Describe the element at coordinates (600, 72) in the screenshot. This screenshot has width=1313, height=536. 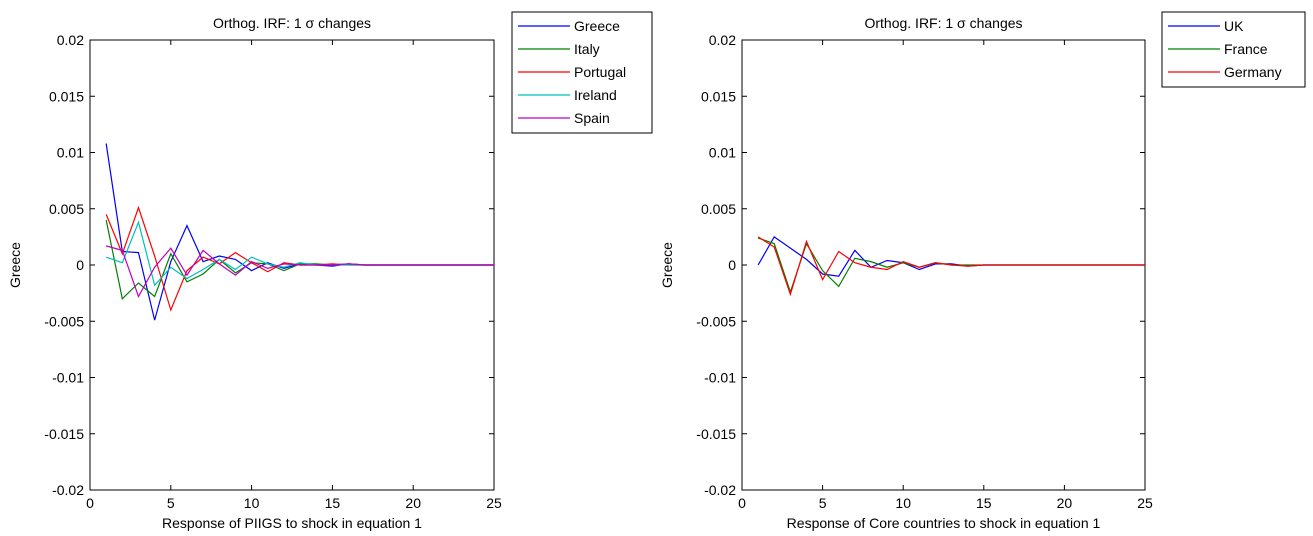
I see `legend-label: Portugal` at that location.